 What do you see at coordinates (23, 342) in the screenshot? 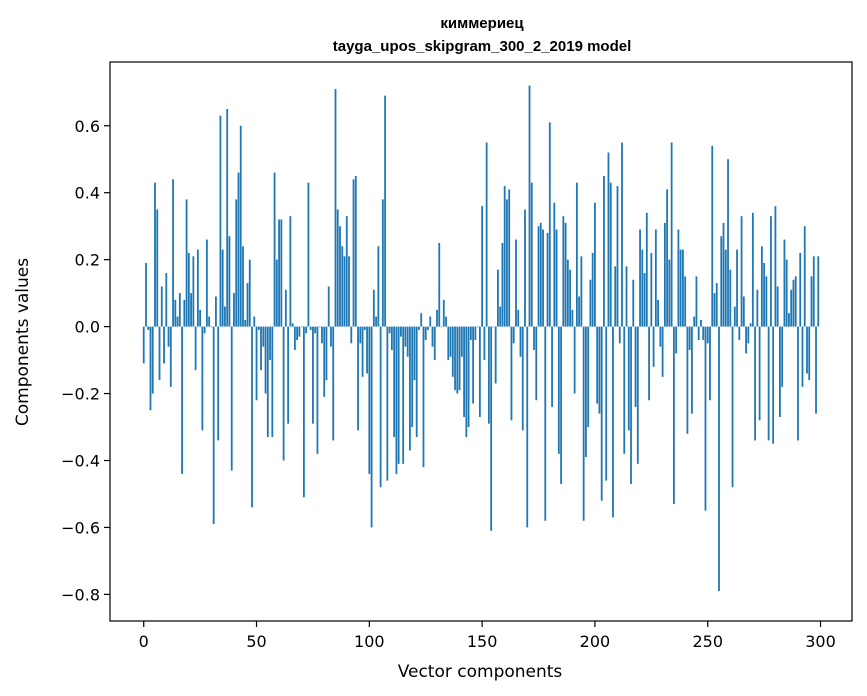
I see `y-axis-label: Components values` at bounding box center [23, 342].